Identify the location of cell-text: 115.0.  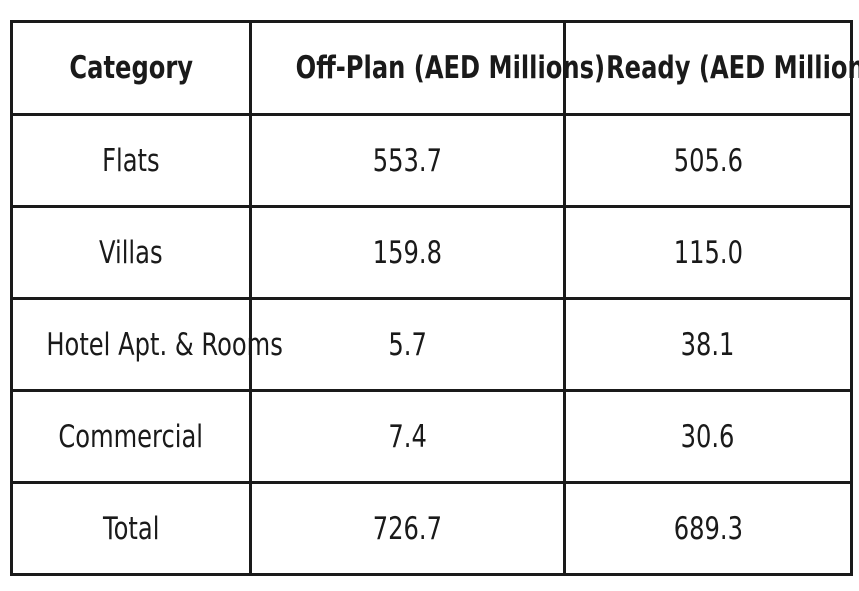
(708, 252).